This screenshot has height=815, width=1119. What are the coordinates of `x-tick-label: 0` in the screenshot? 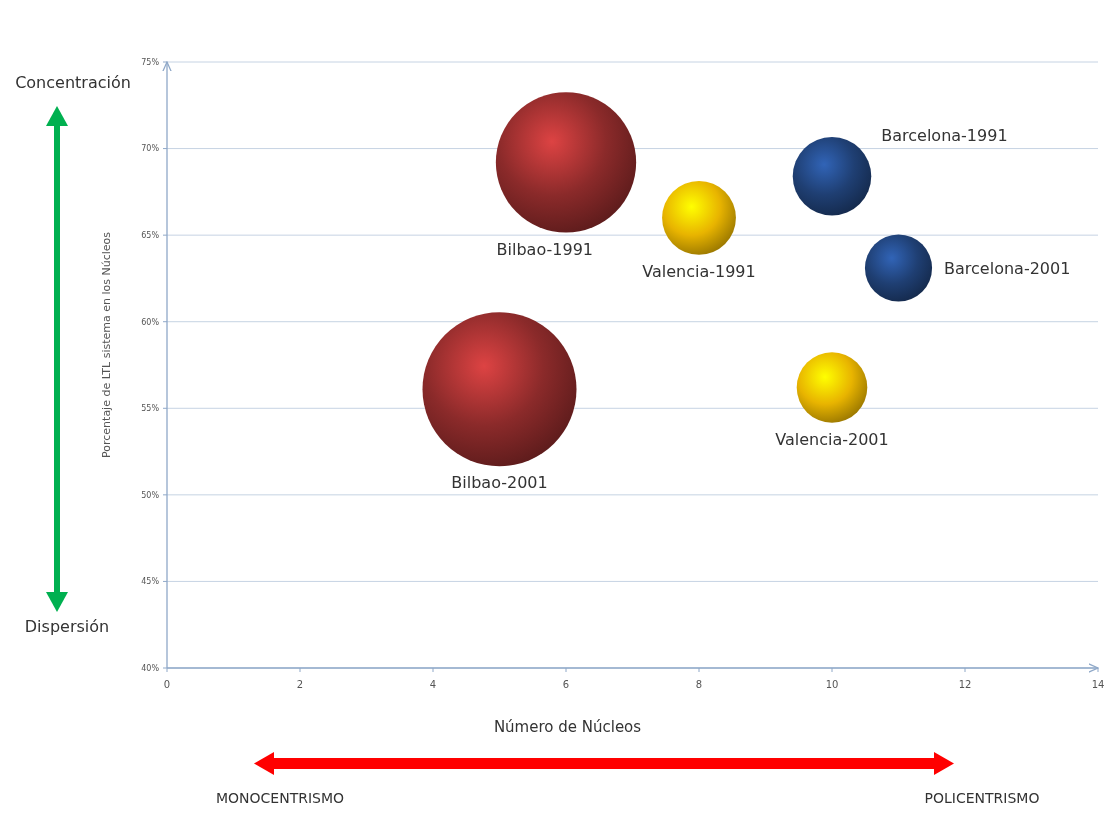 It's located at (167, 684).